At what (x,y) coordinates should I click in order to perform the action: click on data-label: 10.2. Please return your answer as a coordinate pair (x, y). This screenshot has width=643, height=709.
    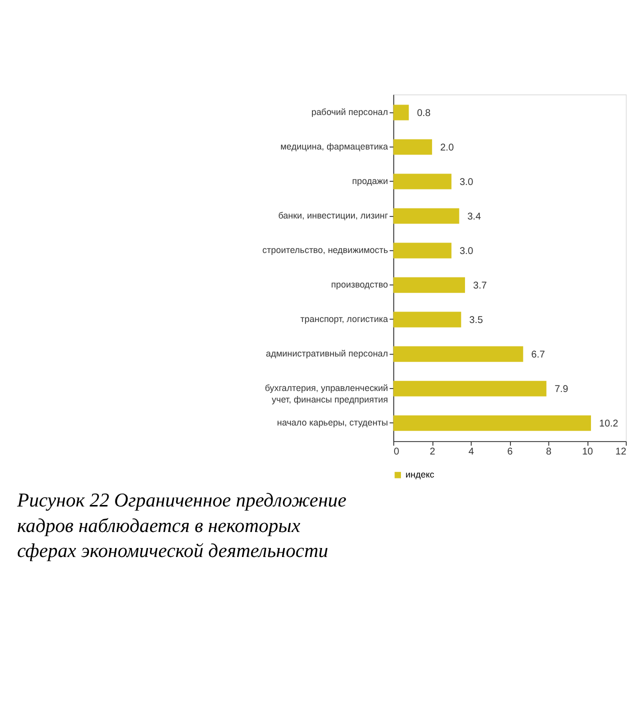
    Looking at the image, I should click on (608, 424).